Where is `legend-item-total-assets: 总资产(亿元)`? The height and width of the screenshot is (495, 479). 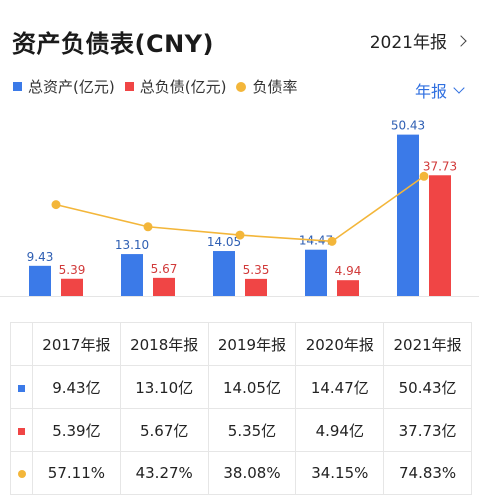 legend-item-total-assets: 总资产(亿元) is located at coordinates (64, 86).